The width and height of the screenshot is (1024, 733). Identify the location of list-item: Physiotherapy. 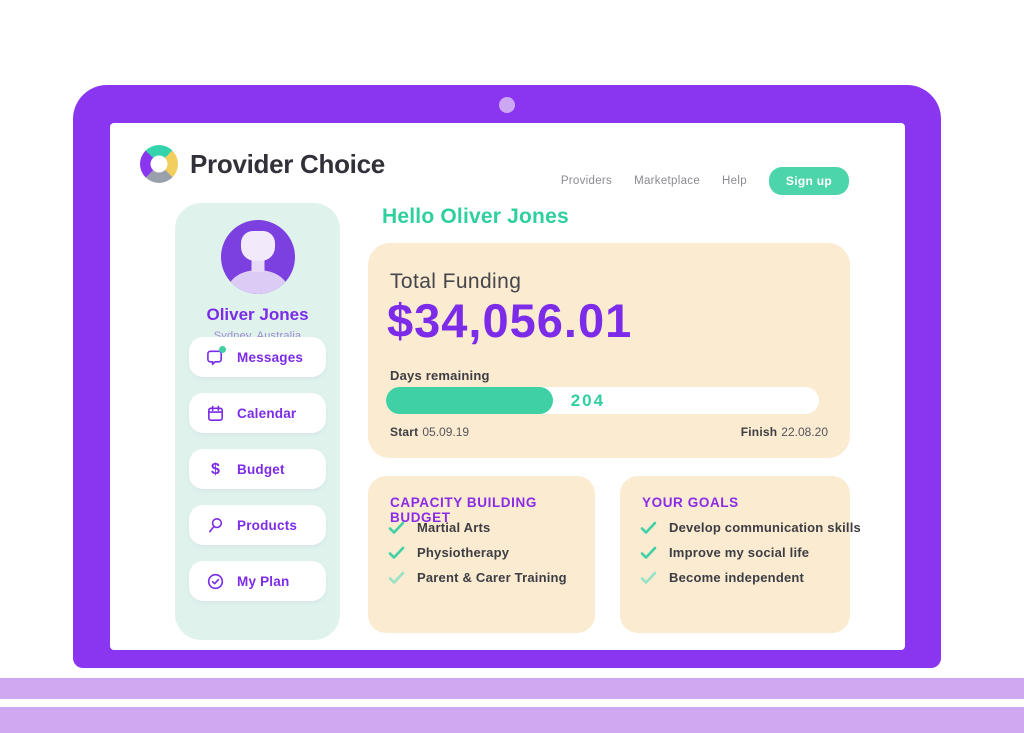
(477, 552).